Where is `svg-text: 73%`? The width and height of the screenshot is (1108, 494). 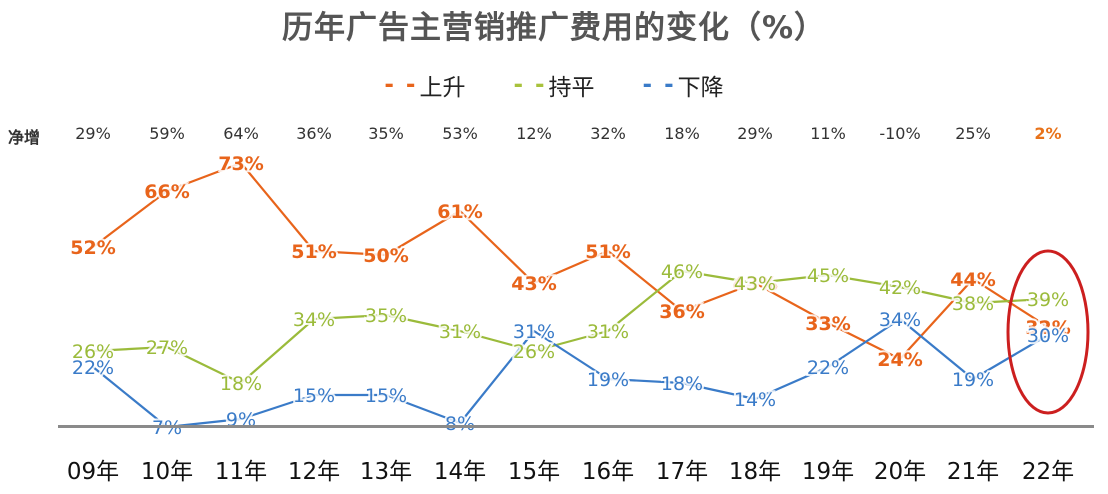 svg-text: 73% is located at coordinates (240, 164).